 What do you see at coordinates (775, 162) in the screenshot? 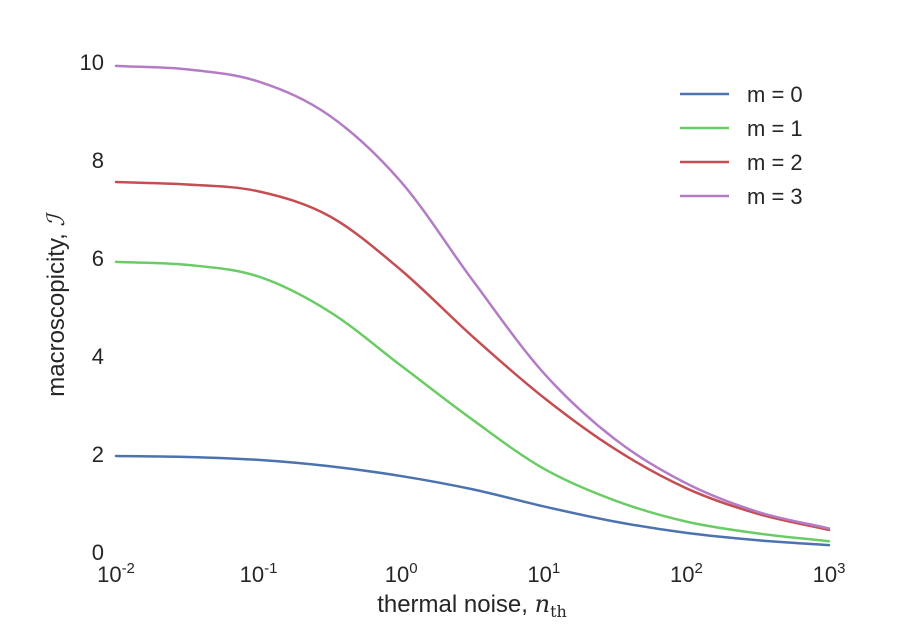
I see `legend-label: m = 2` at bounding box center [775, 162].